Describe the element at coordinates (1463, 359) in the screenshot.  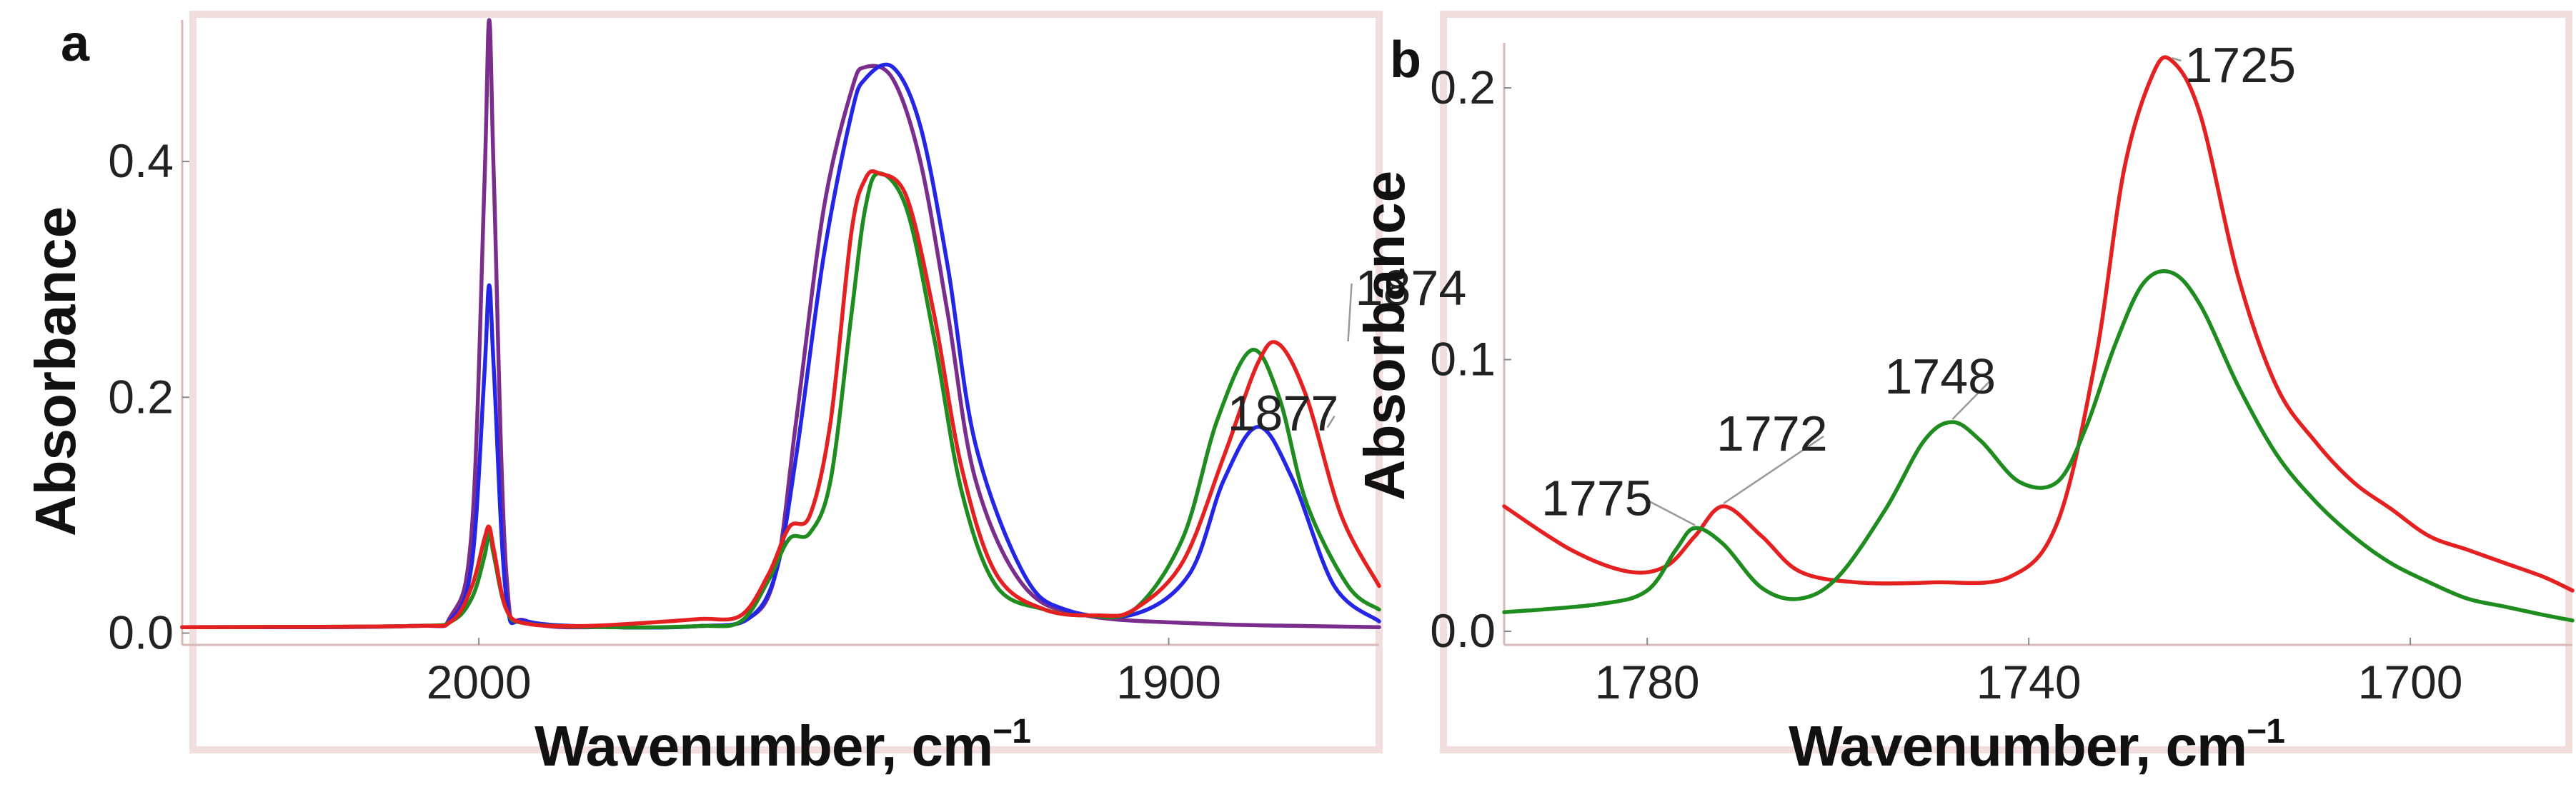
I see `panel-b-y-tick-label: 0.1` at that location.